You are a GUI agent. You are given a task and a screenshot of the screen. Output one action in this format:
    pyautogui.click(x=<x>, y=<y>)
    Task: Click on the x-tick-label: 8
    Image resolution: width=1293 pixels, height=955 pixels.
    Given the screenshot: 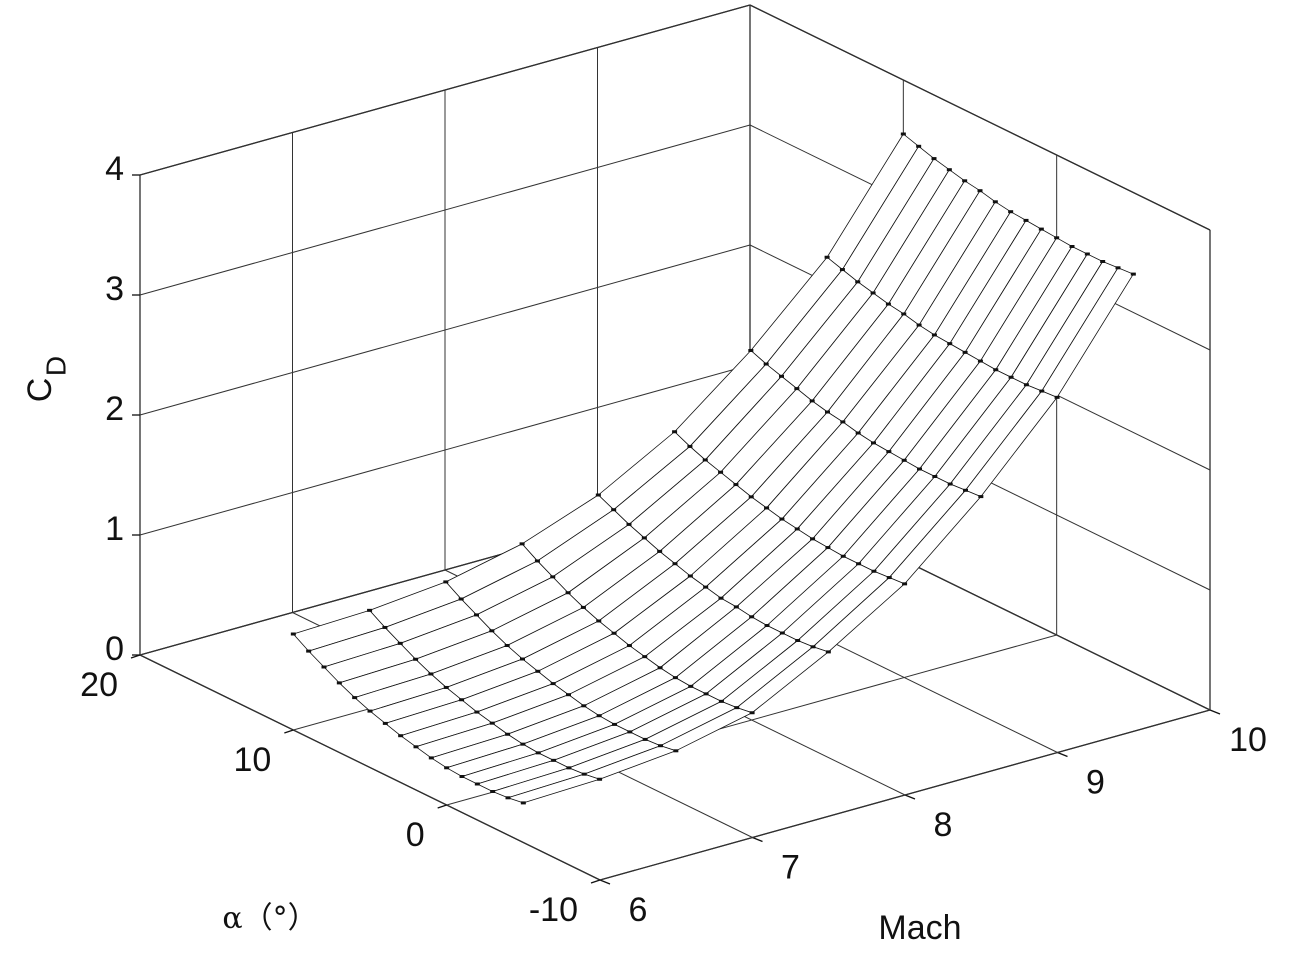 What is the action you would take?
    pyautogui.click(x=943, y=825)
    